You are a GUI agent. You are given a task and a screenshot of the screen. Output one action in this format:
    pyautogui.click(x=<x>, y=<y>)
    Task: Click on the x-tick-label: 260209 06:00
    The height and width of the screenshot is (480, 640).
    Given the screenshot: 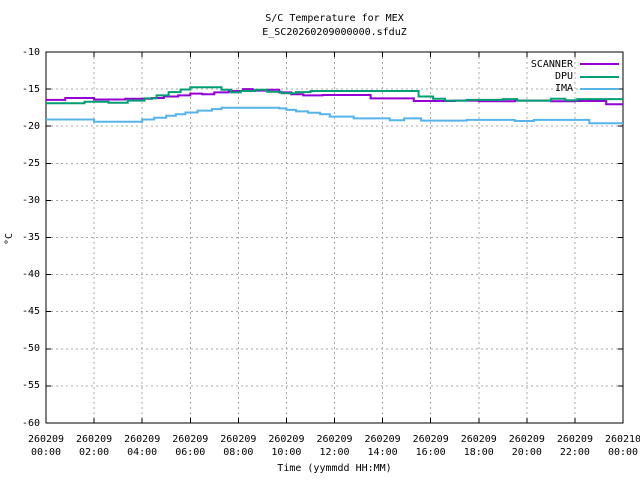 What is the action you would take?
    pyautogui.click(x=190, y=446)
    